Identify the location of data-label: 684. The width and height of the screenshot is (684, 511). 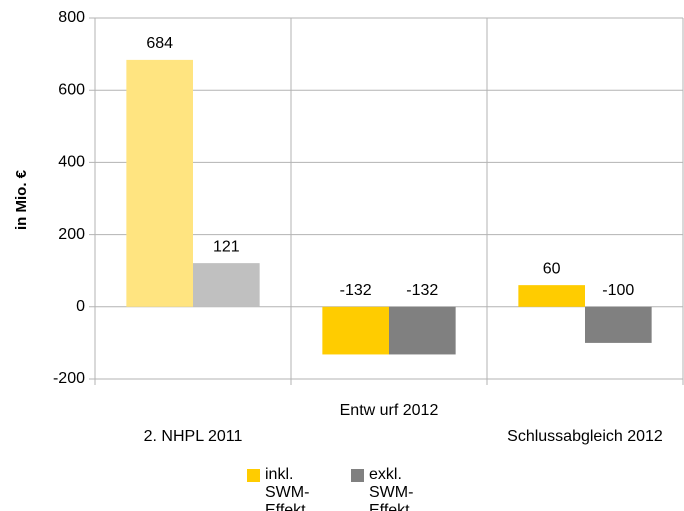
(159, 43).